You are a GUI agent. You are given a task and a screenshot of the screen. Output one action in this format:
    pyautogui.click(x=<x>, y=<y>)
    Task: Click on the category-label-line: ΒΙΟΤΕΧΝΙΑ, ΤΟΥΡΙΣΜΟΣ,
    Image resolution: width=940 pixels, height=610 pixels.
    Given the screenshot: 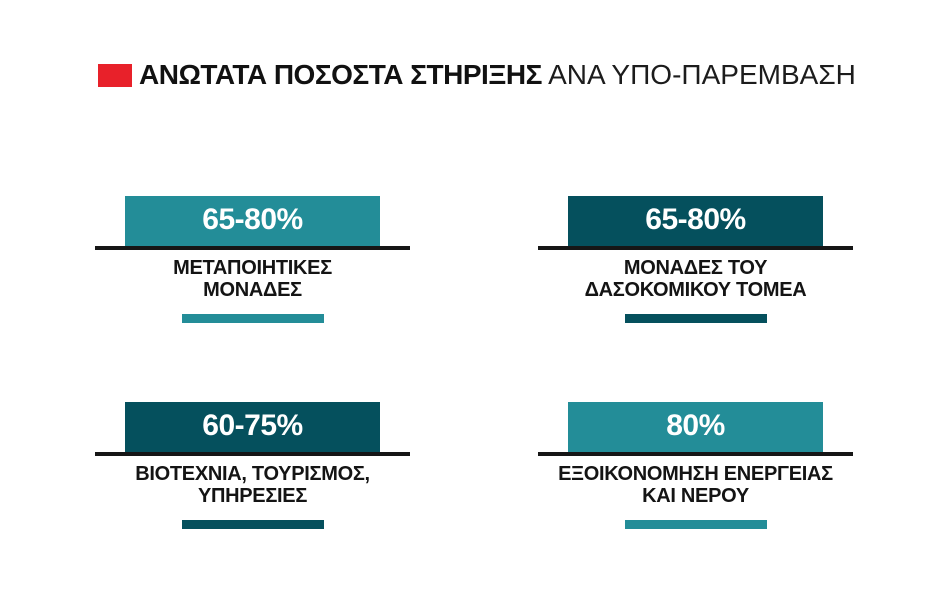 What is the action you would take?
    pyautogui.click(x=252, y=474)
    